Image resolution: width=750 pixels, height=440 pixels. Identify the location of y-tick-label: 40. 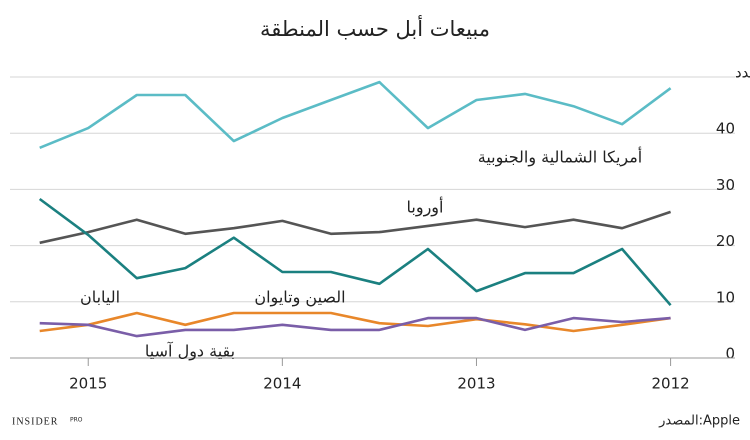
(725, 129).